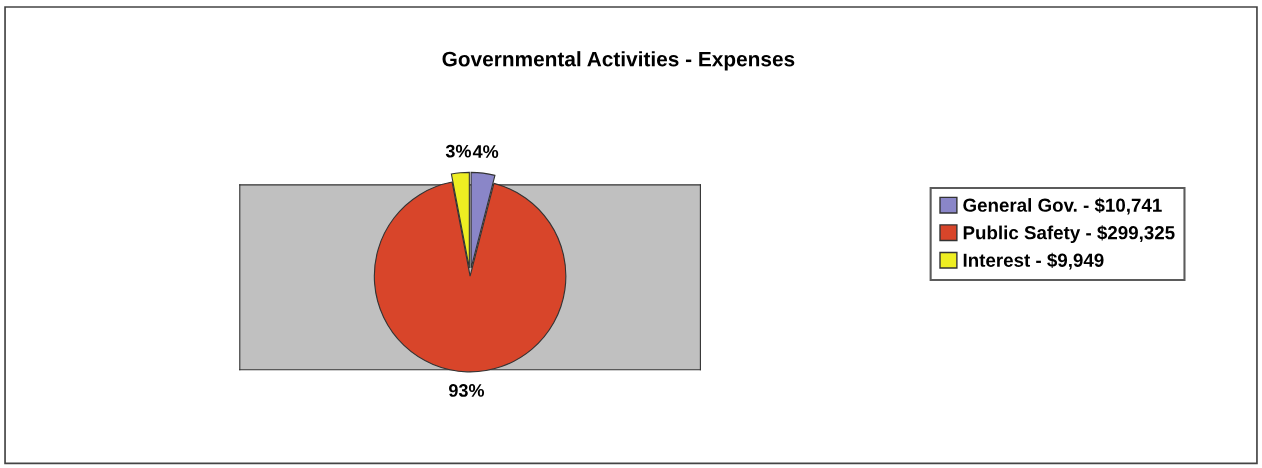 This screenshot has width=1262, height=468. What do you see at coordinates (1062, 206) in the screenshot?
I see `legend-label: General Gov. - $10,741` at bounding box center [1062, 206].